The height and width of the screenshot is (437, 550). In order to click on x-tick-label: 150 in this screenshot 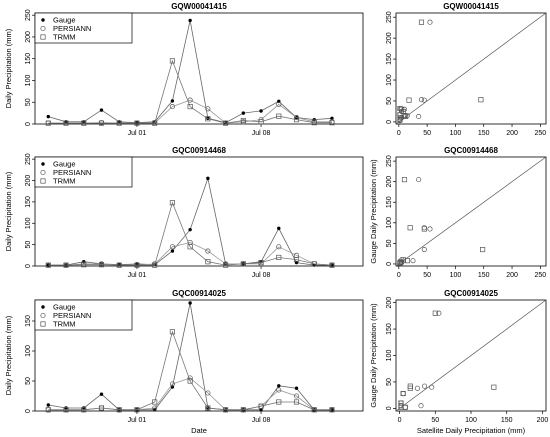, I will do `click(507, 420)`.